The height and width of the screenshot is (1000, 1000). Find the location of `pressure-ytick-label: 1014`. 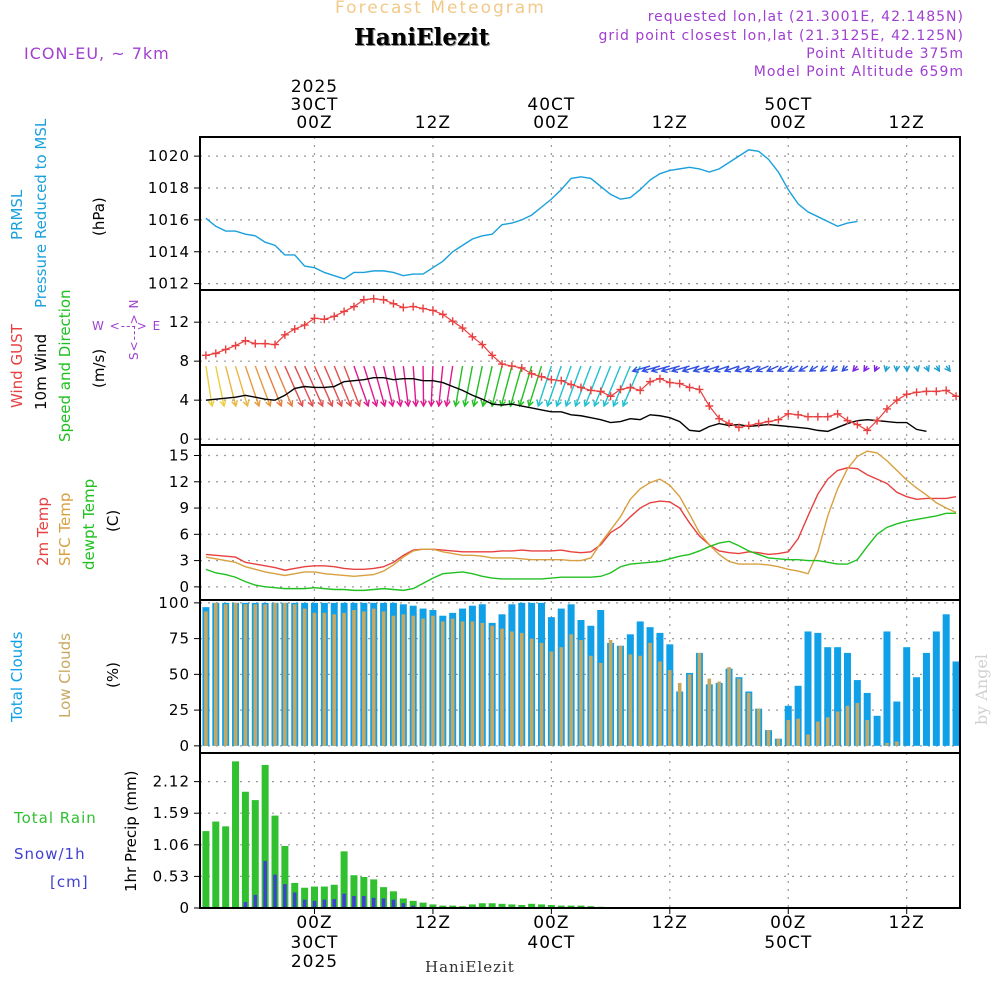

pressure-ytick-label: 1014 is located at coordinates (169, 252).